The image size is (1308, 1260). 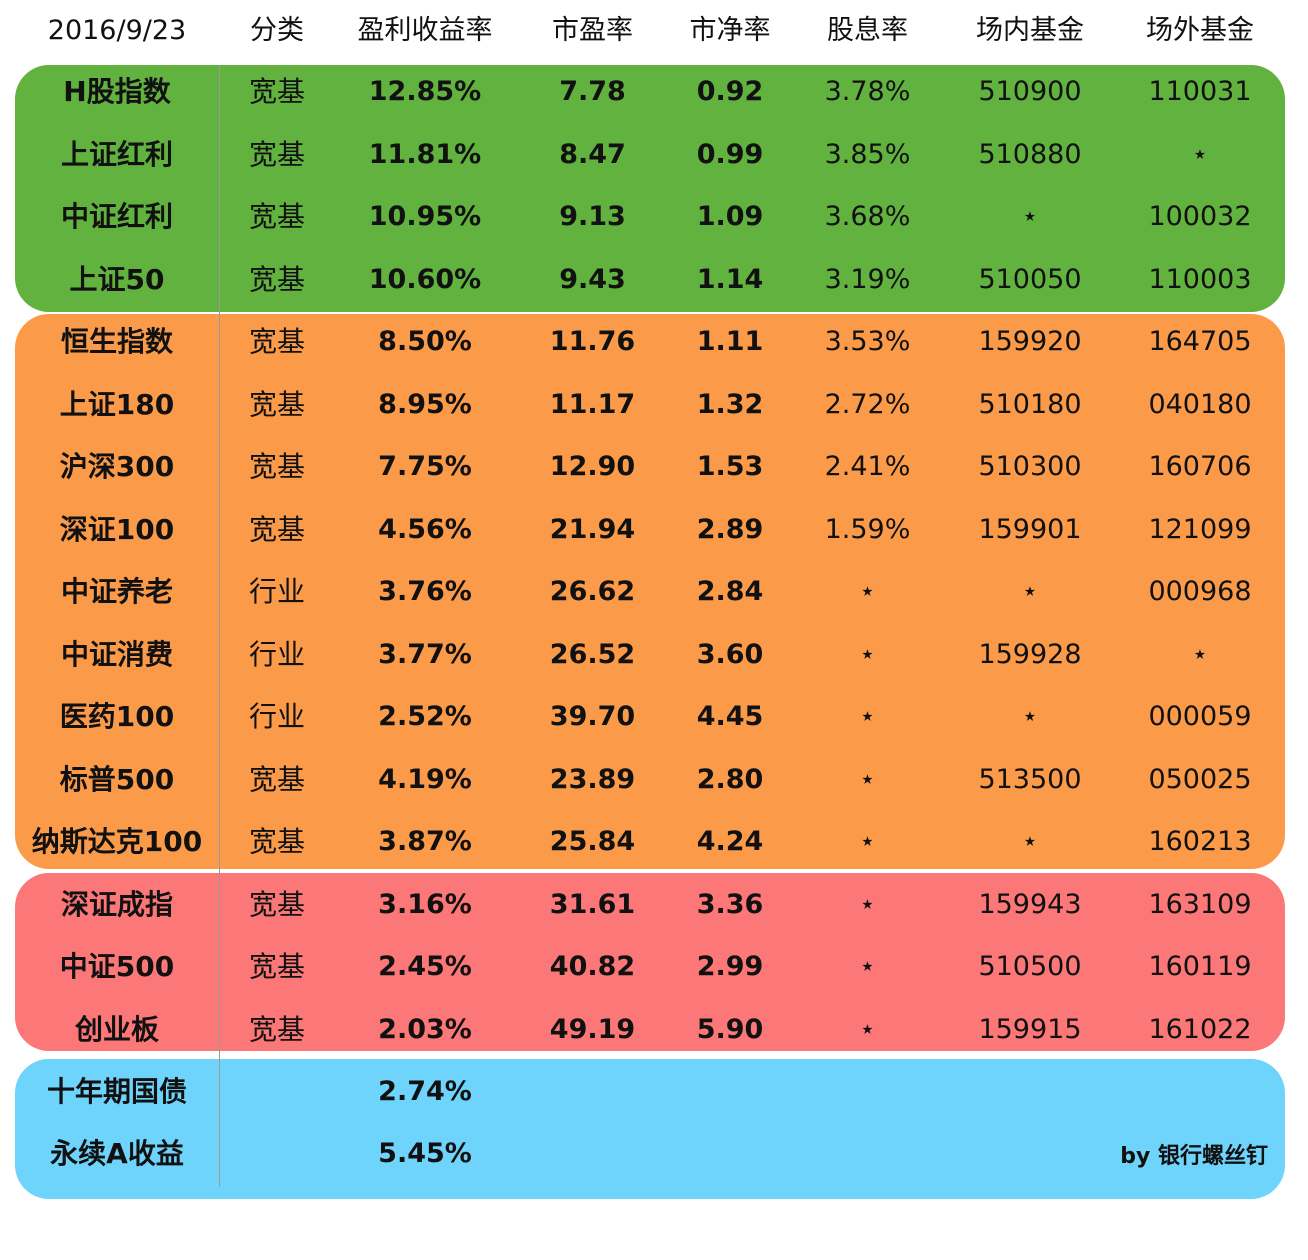 What do you see at coordinates (592, 841) in the screenshot?
I see `pe-cell: 25.84` at bounding box center [592, 841].